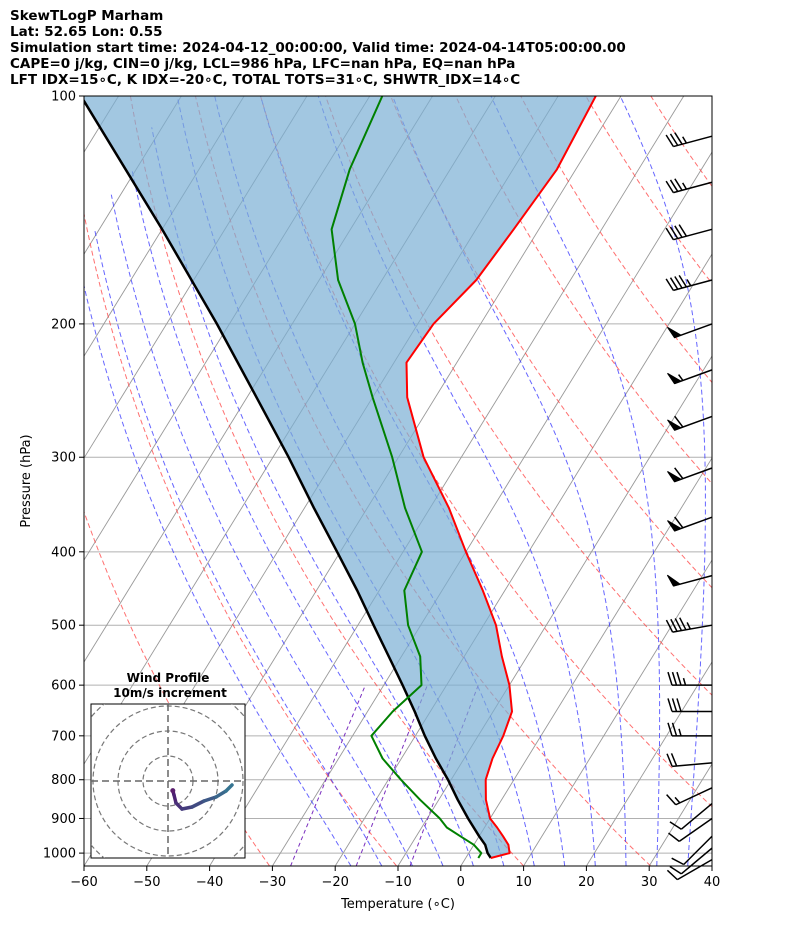 The width and height of the screenshot is (794, 937). What do you see at coordinates (59, 854) in the screenshot?
I see `y-tick-label: 1000` at bounding box center [59, 854].